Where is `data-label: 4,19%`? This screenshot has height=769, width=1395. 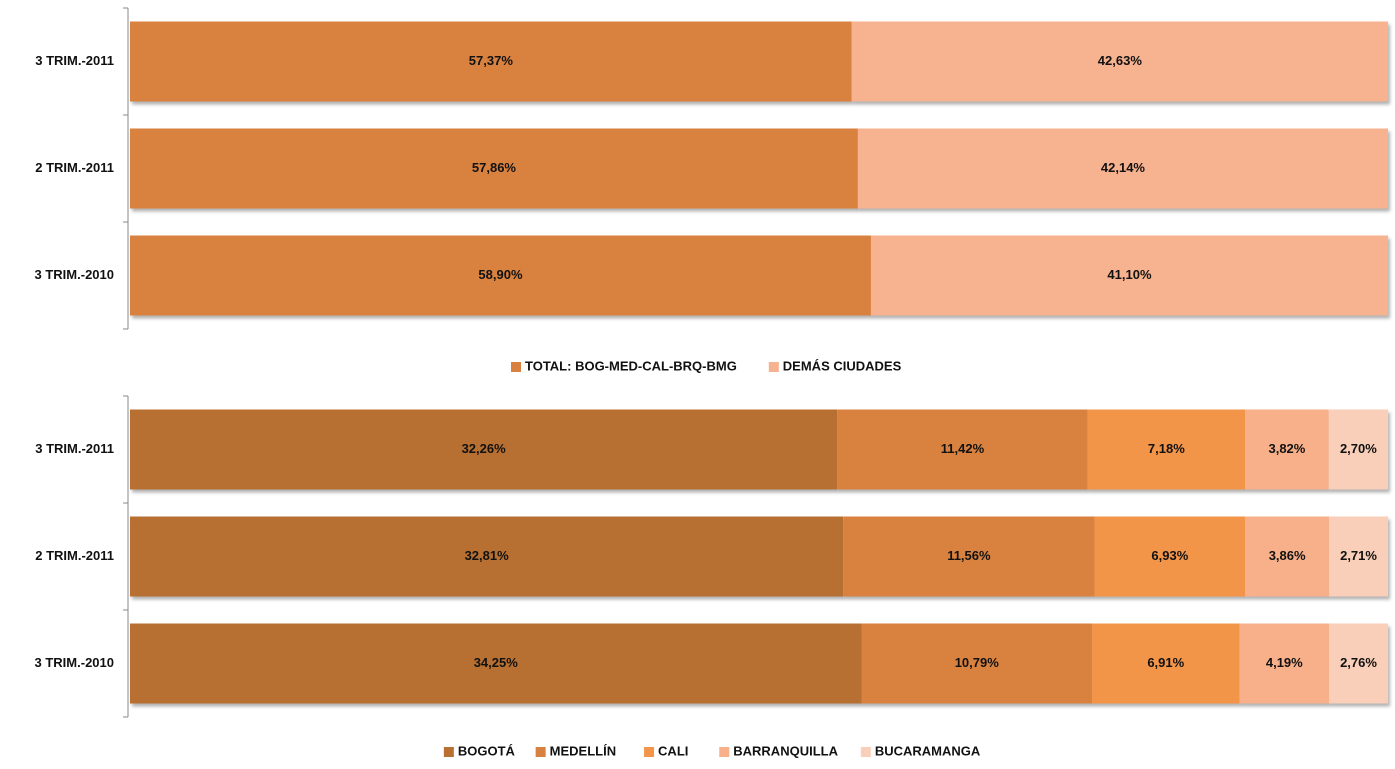
data-label: 4,19% is located at coordinates (1284, 662).